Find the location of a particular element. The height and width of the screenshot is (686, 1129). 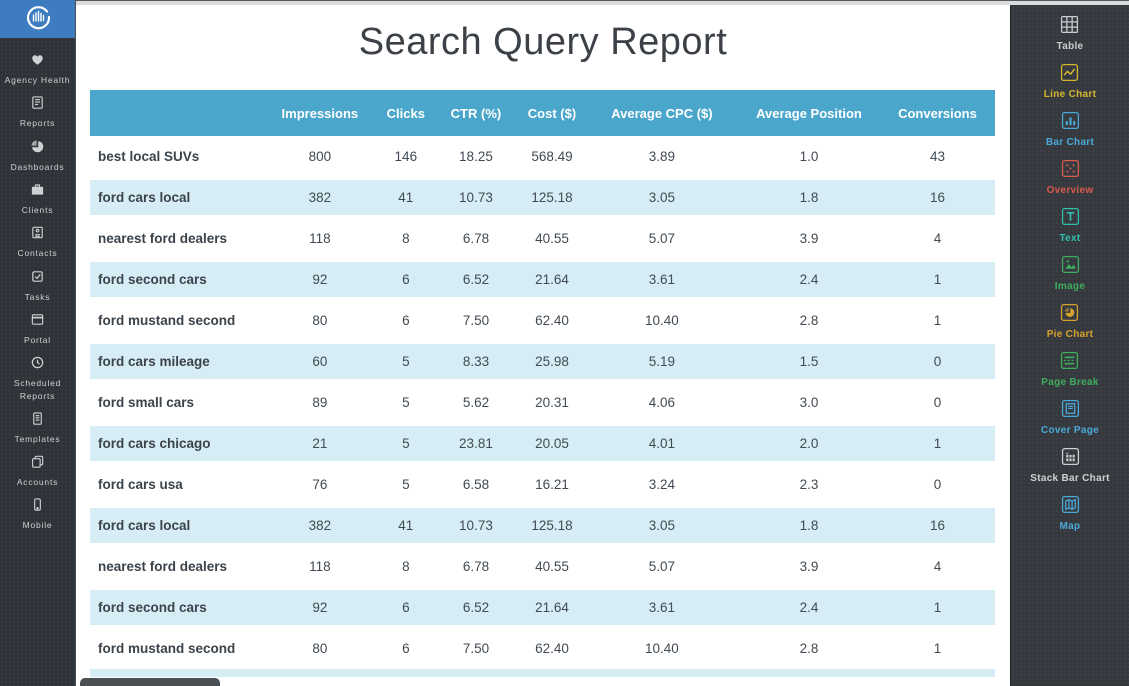

cost-cell: 25.98 is located at coordinates (552, 361).